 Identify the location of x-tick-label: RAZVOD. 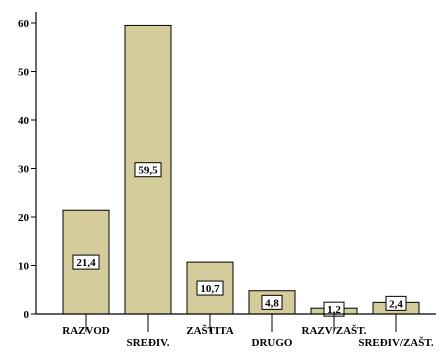
(86, 331).